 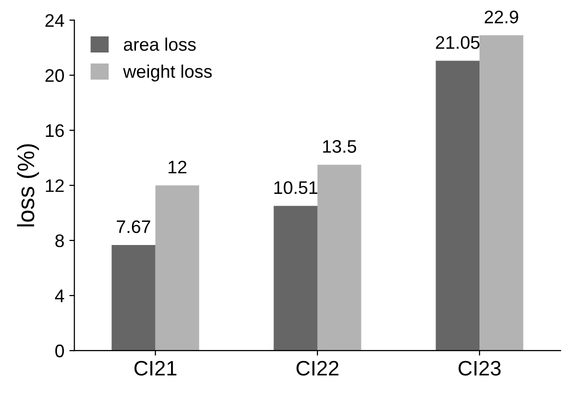 I want to click on x-tick-label: CI23, so click(x=479, y=368).